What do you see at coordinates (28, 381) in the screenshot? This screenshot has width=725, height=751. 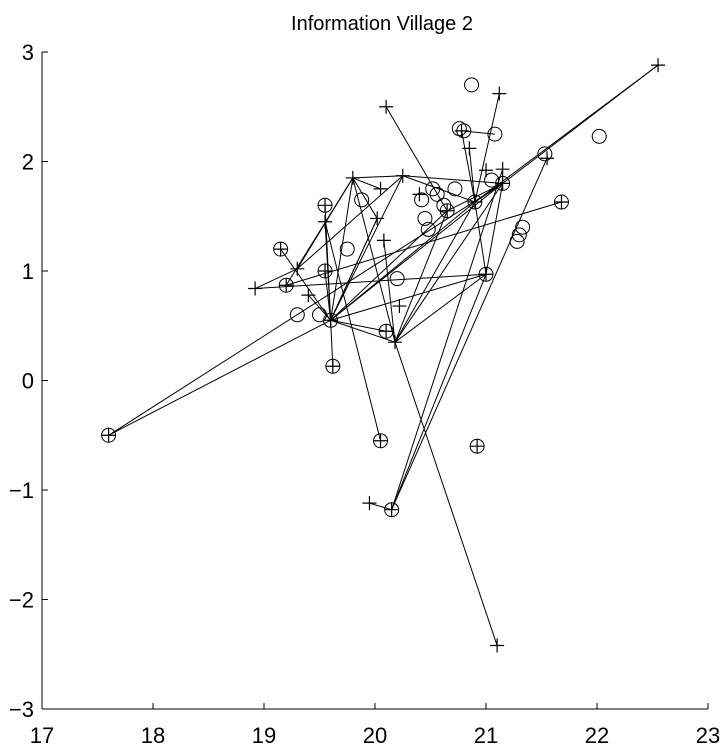 I see `y-tick-label: 0` at bounding box center [28, 381].